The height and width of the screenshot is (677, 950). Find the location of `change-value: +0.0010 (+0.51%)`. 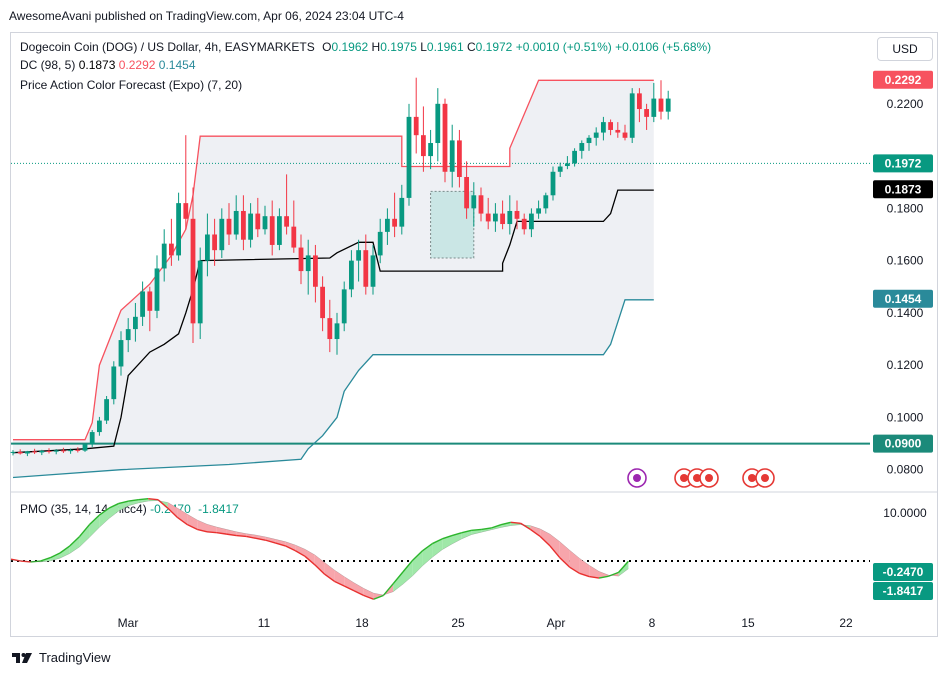

change-value: +0.0010 (+0.51%) is located at coordinates (563, 47).